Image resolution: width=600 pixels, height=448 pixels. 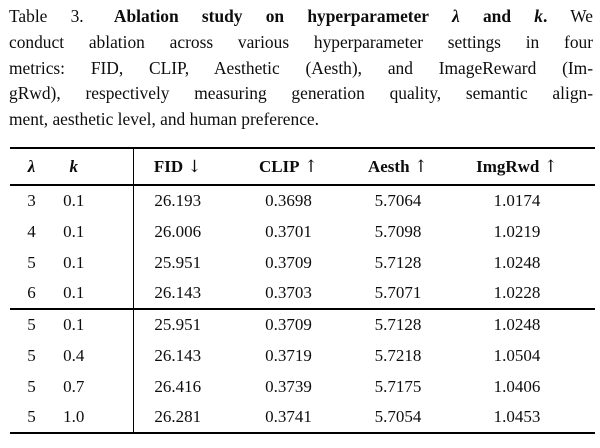 What do you see at coordinates (288, 200) in the screenshot?
I see `cell-clip: 0.3698` at bounding box center [288, 200].